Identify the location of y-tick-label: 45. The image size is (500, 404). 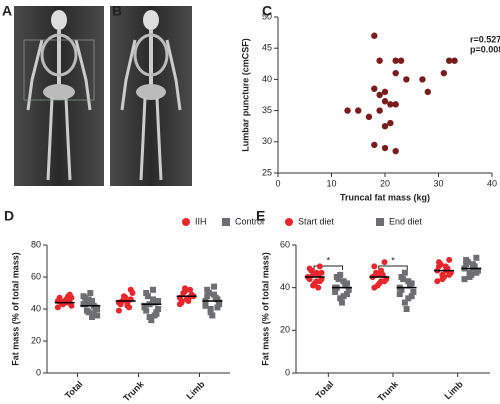
(267, 48).